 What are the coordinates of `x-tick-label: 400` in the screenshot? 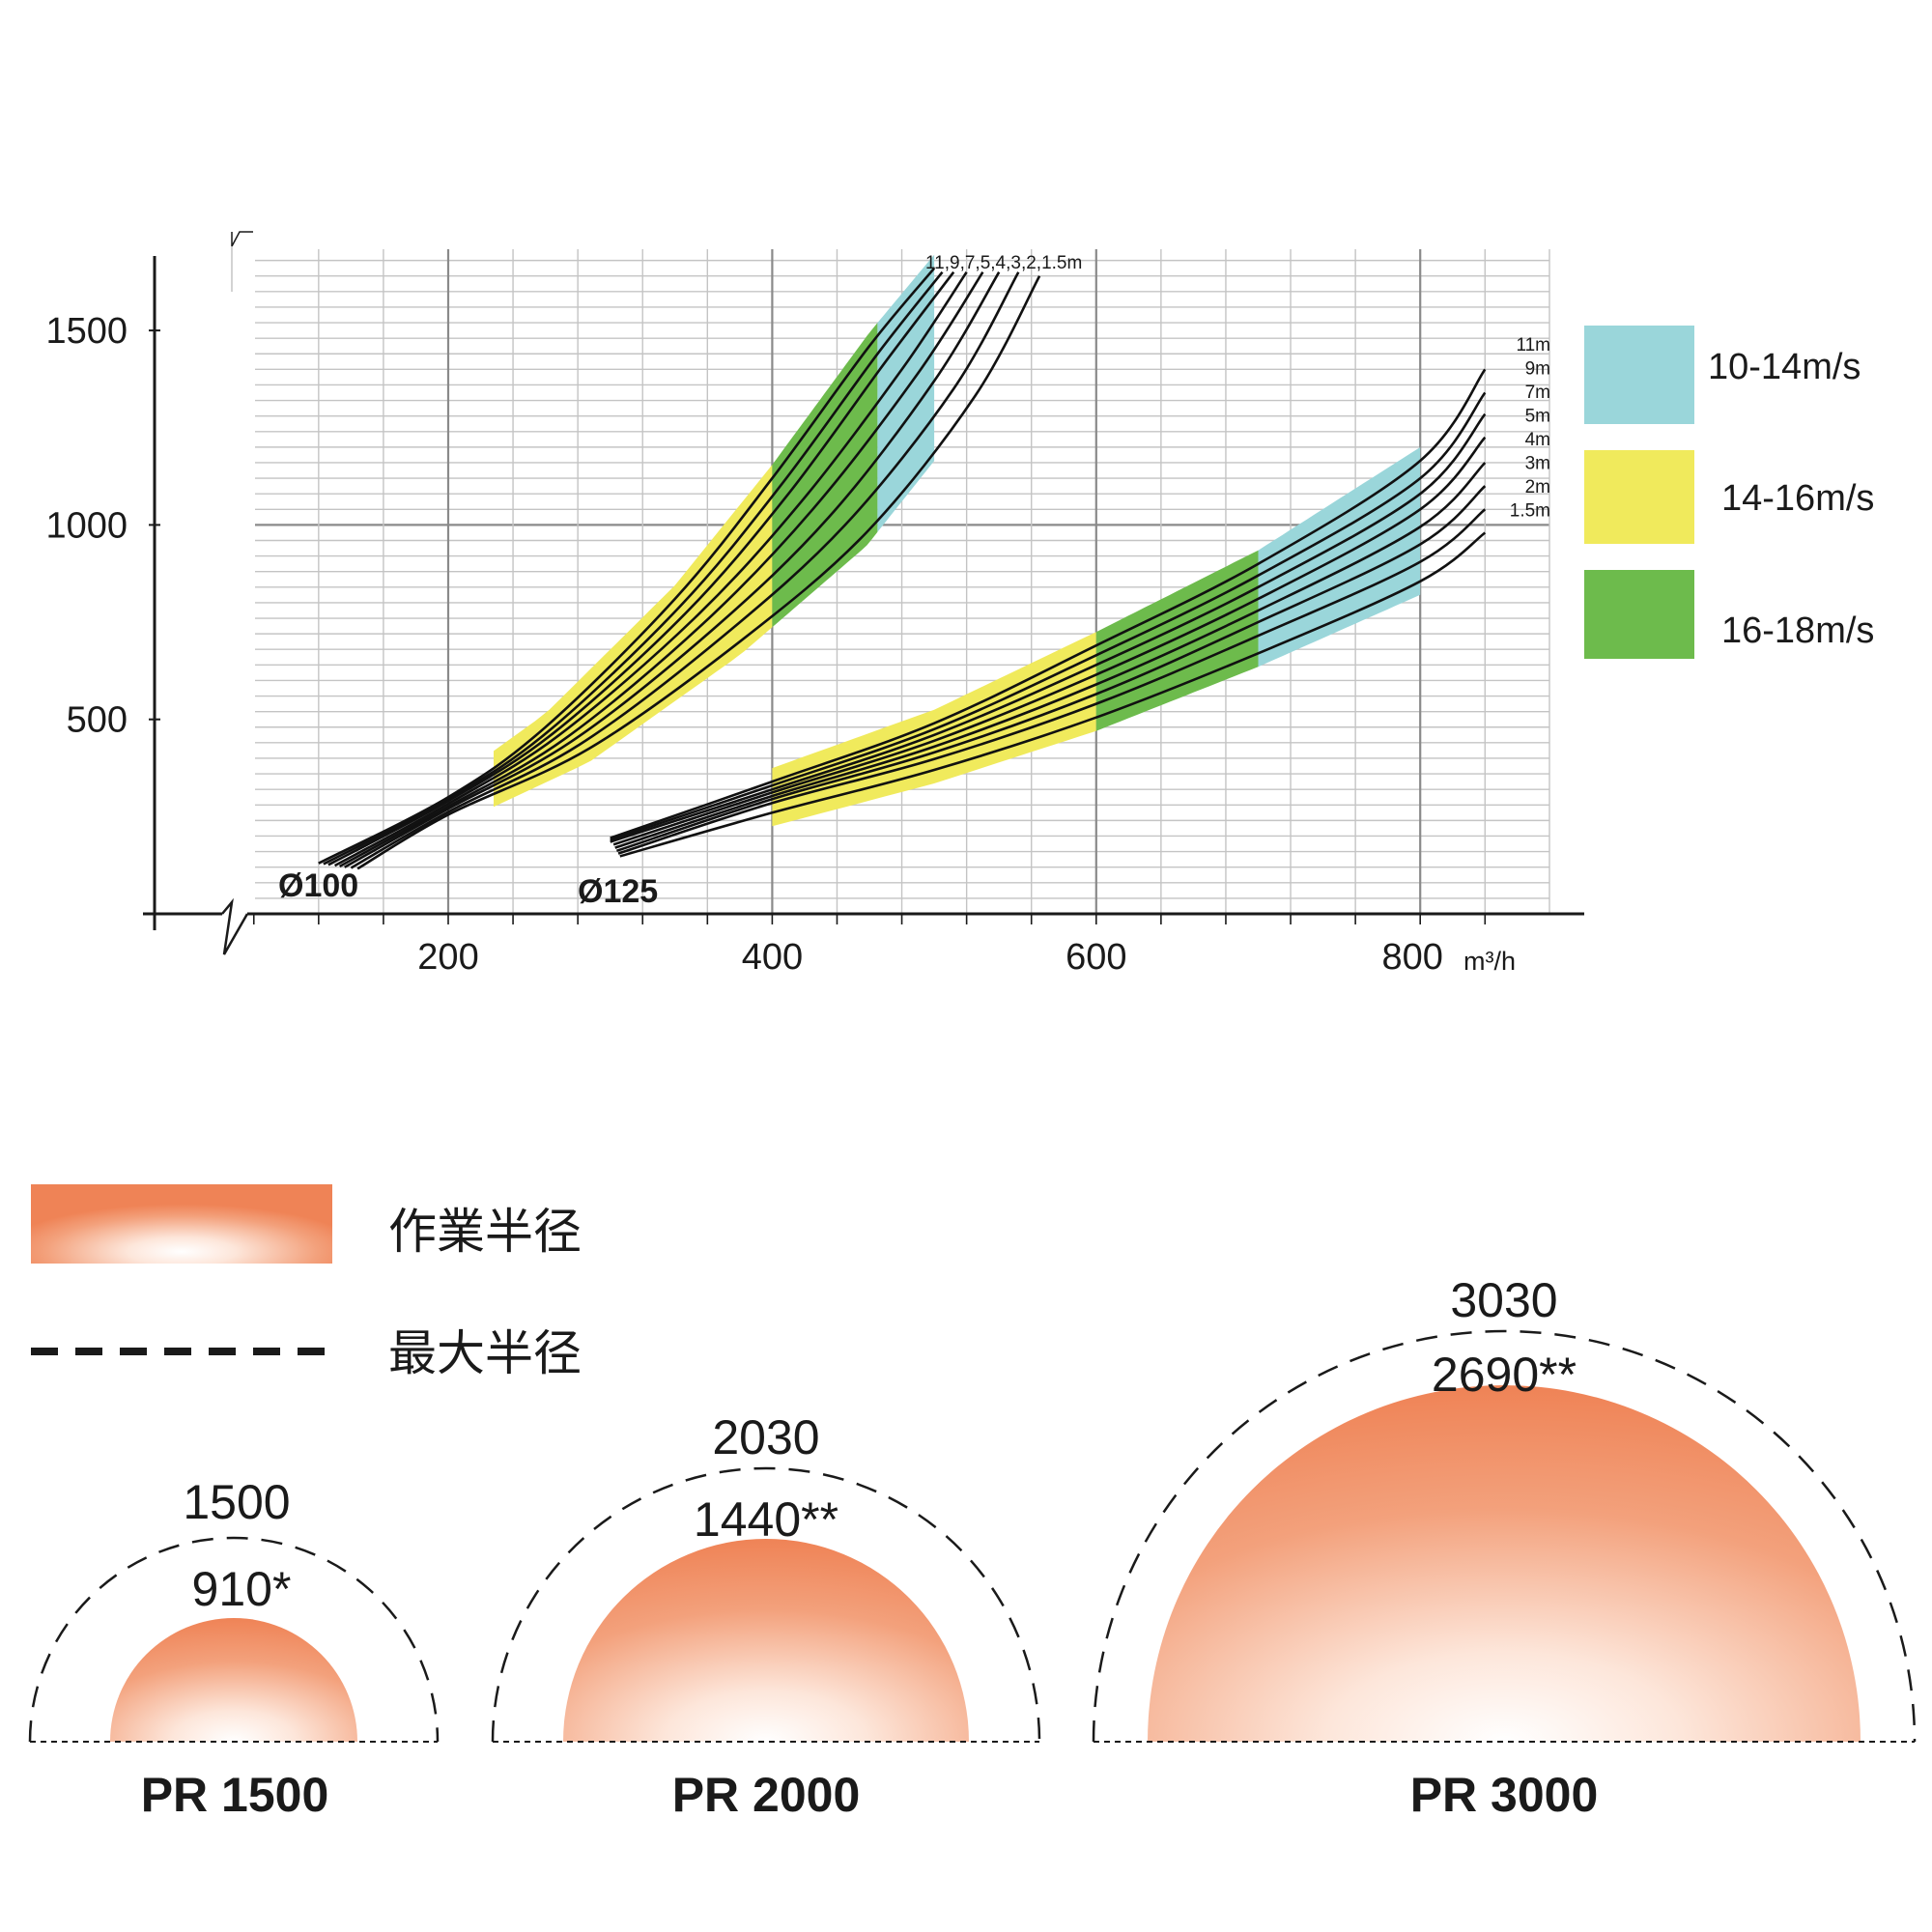 It's located at (772, 957).